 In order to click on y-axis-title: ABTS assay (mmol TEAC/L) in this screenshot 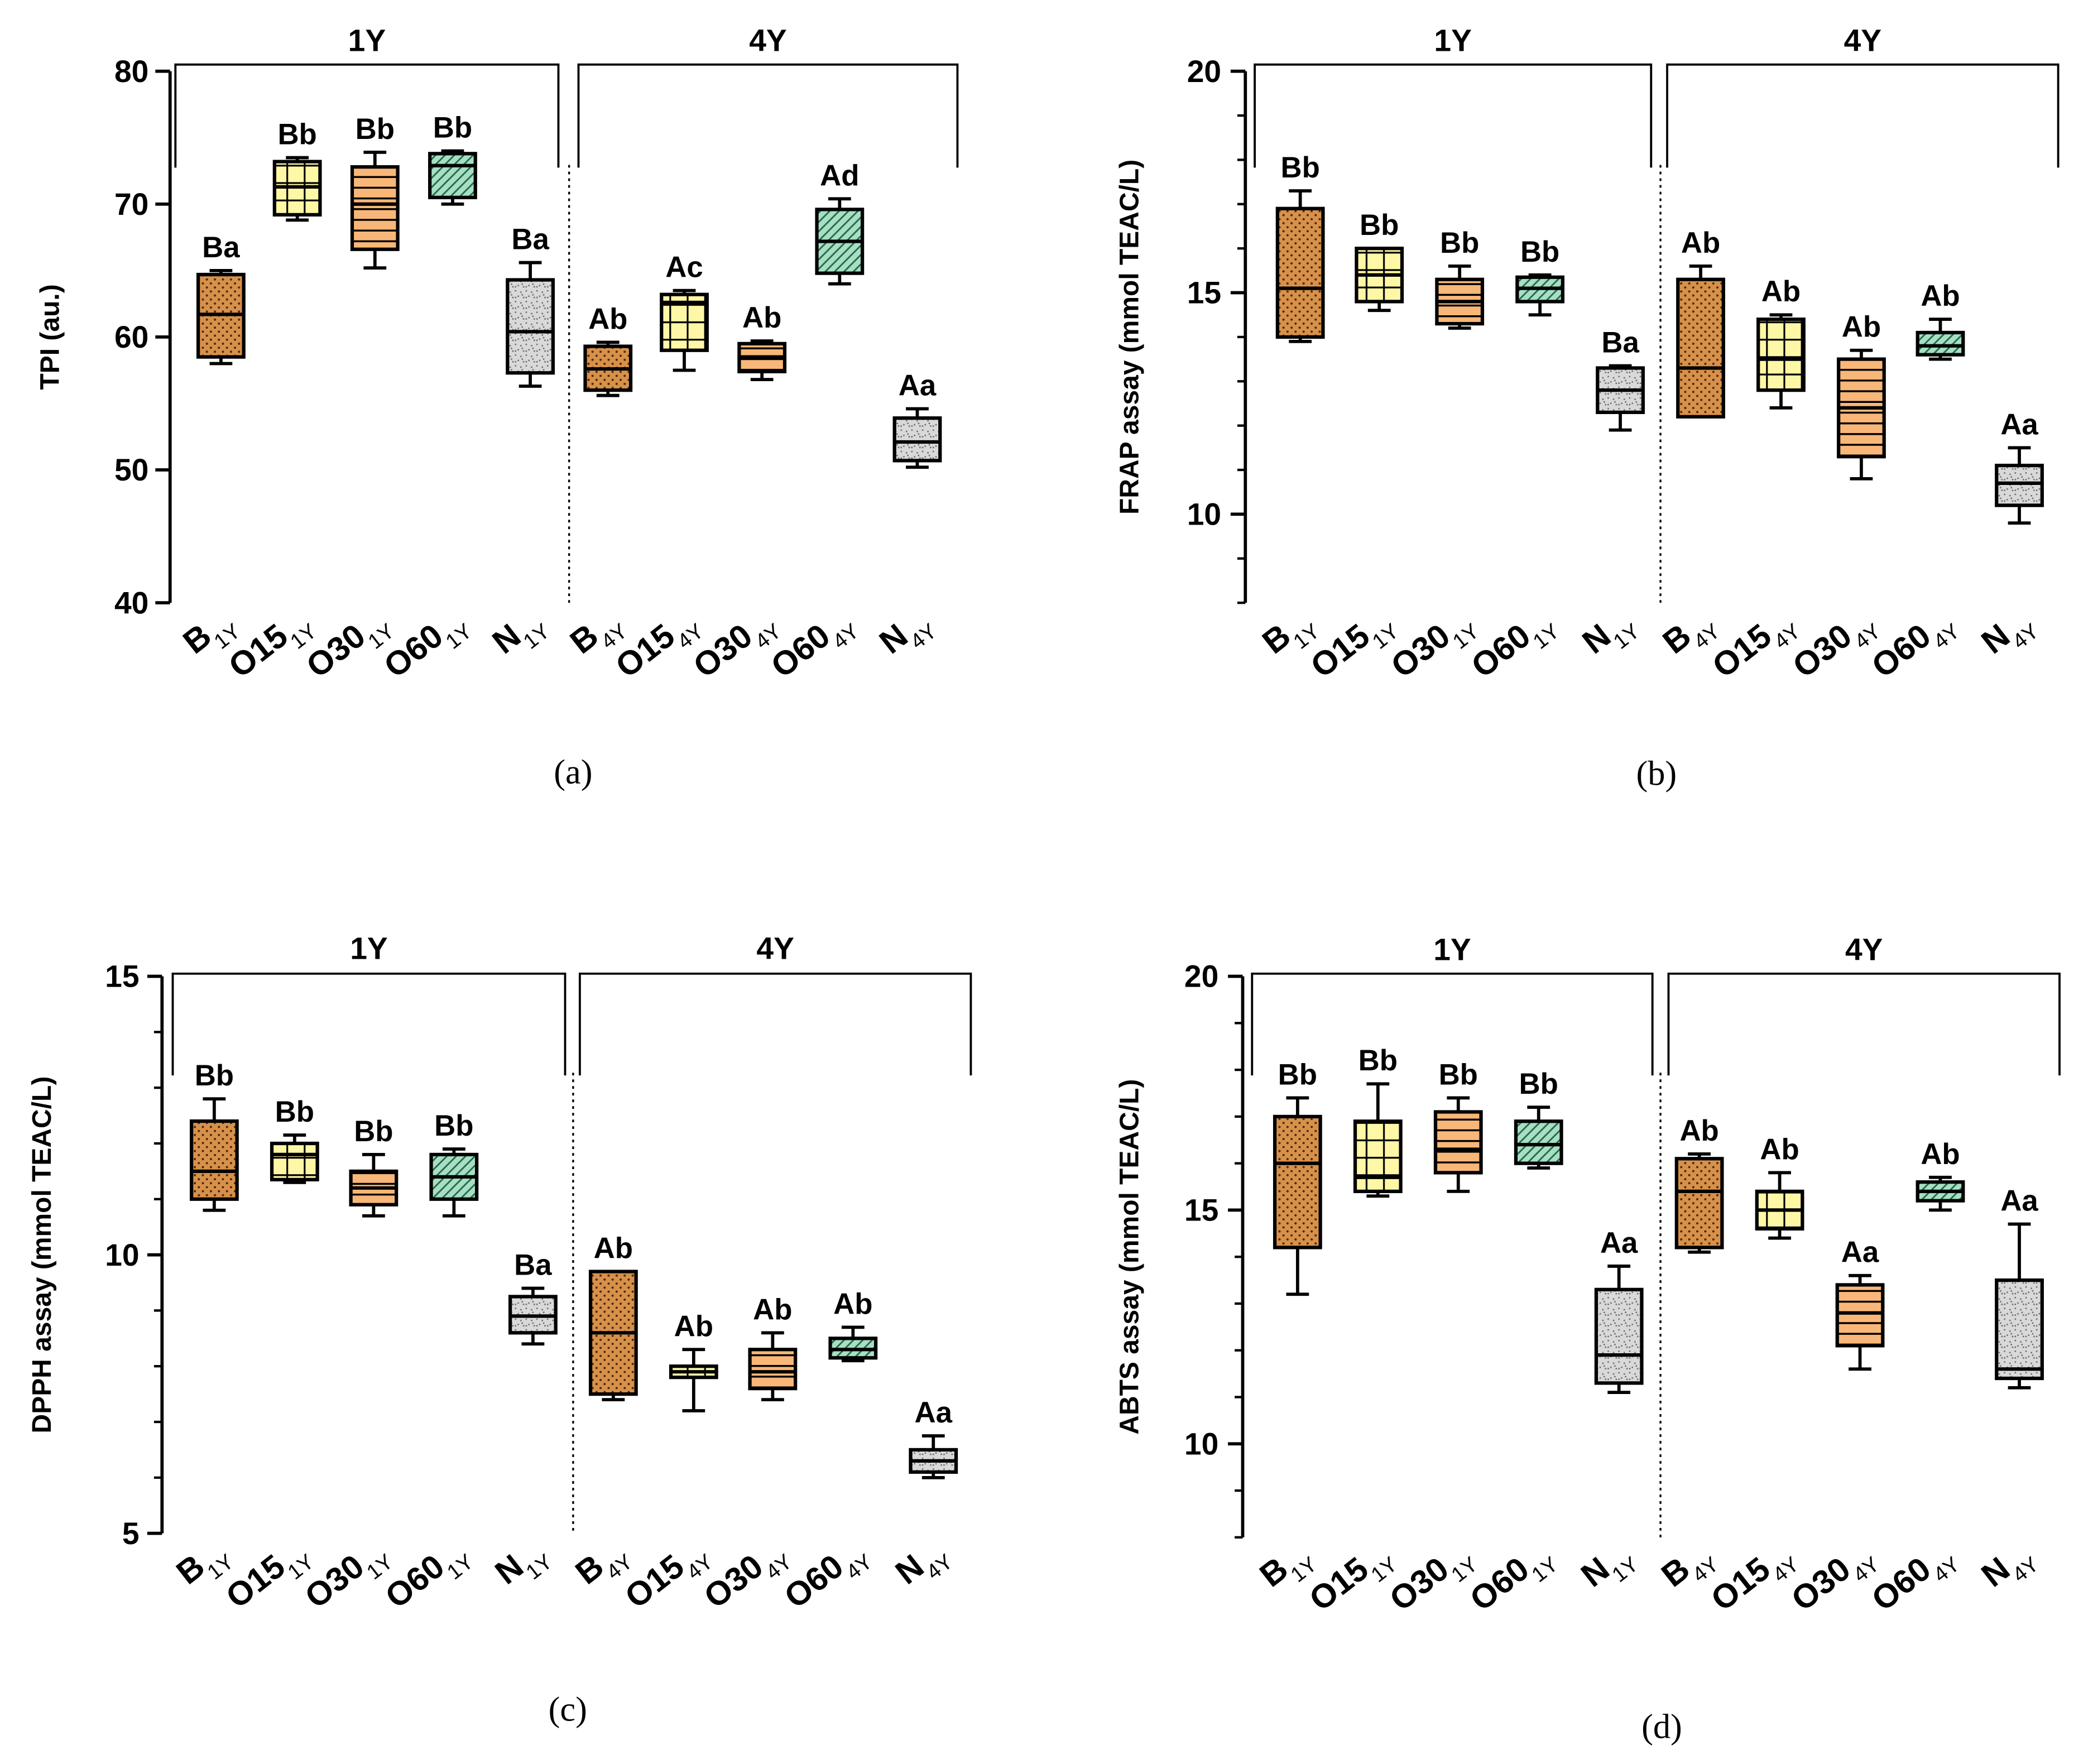, I will do `click(1129, 1257)`.